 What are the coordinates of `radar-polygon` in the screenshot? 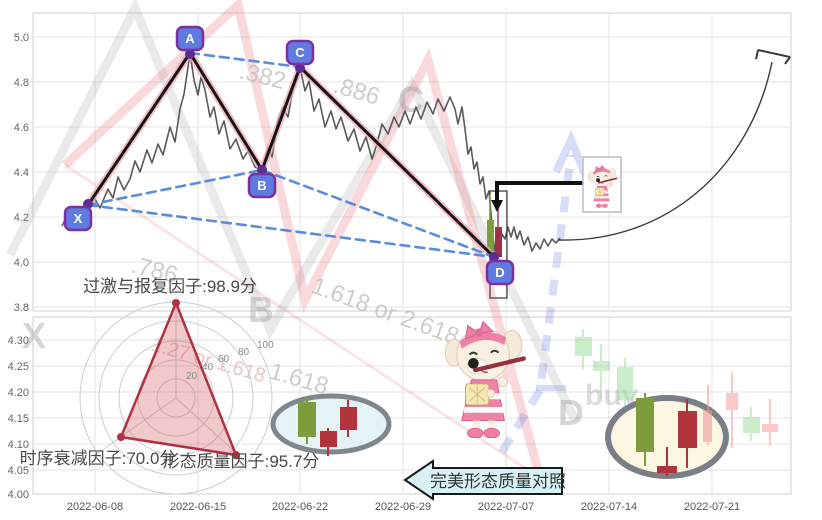 It's located at (178, 378).